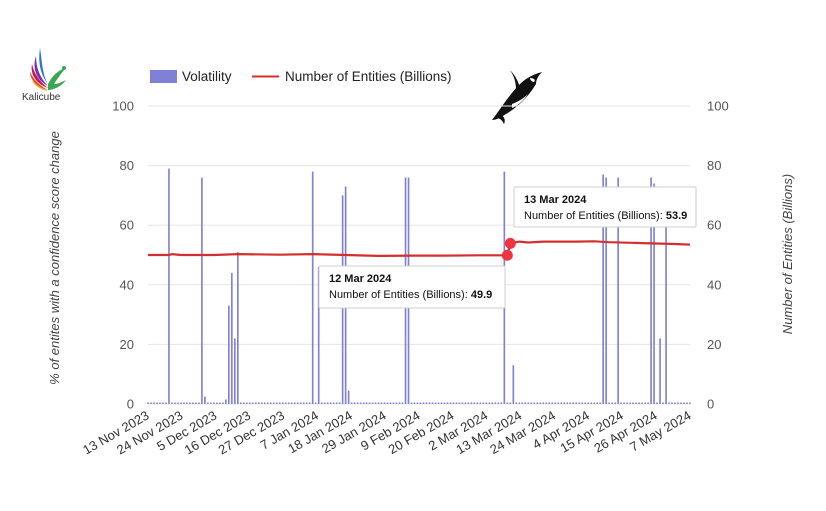 This screenshot has width=826, height=511. Describe the element at coordinates (419, 249) in the screenshot. I see `entities-line-path` at that location.